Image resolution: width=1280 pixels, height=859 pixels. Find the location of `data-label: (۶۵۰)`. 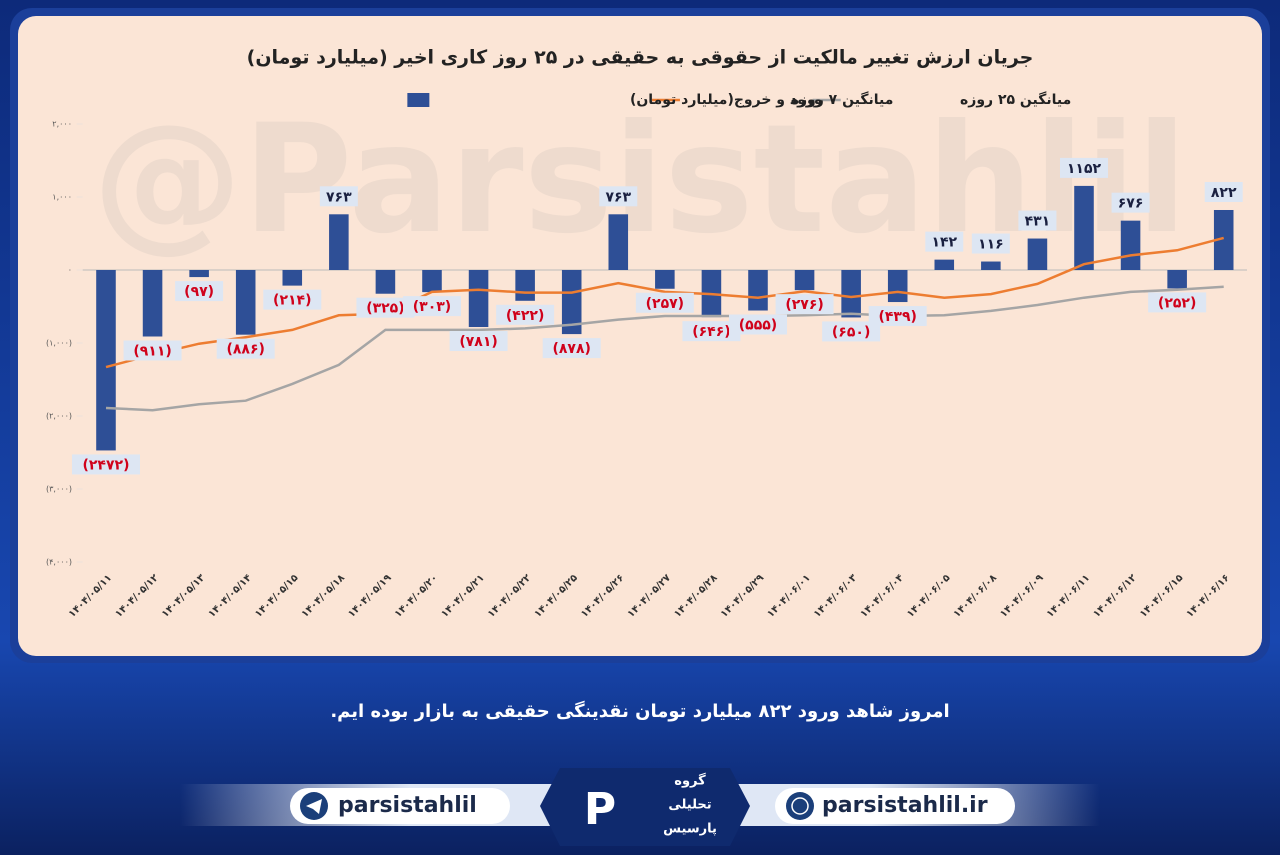

data-label: (۶۵۰) is located at coordinates (851, 332).